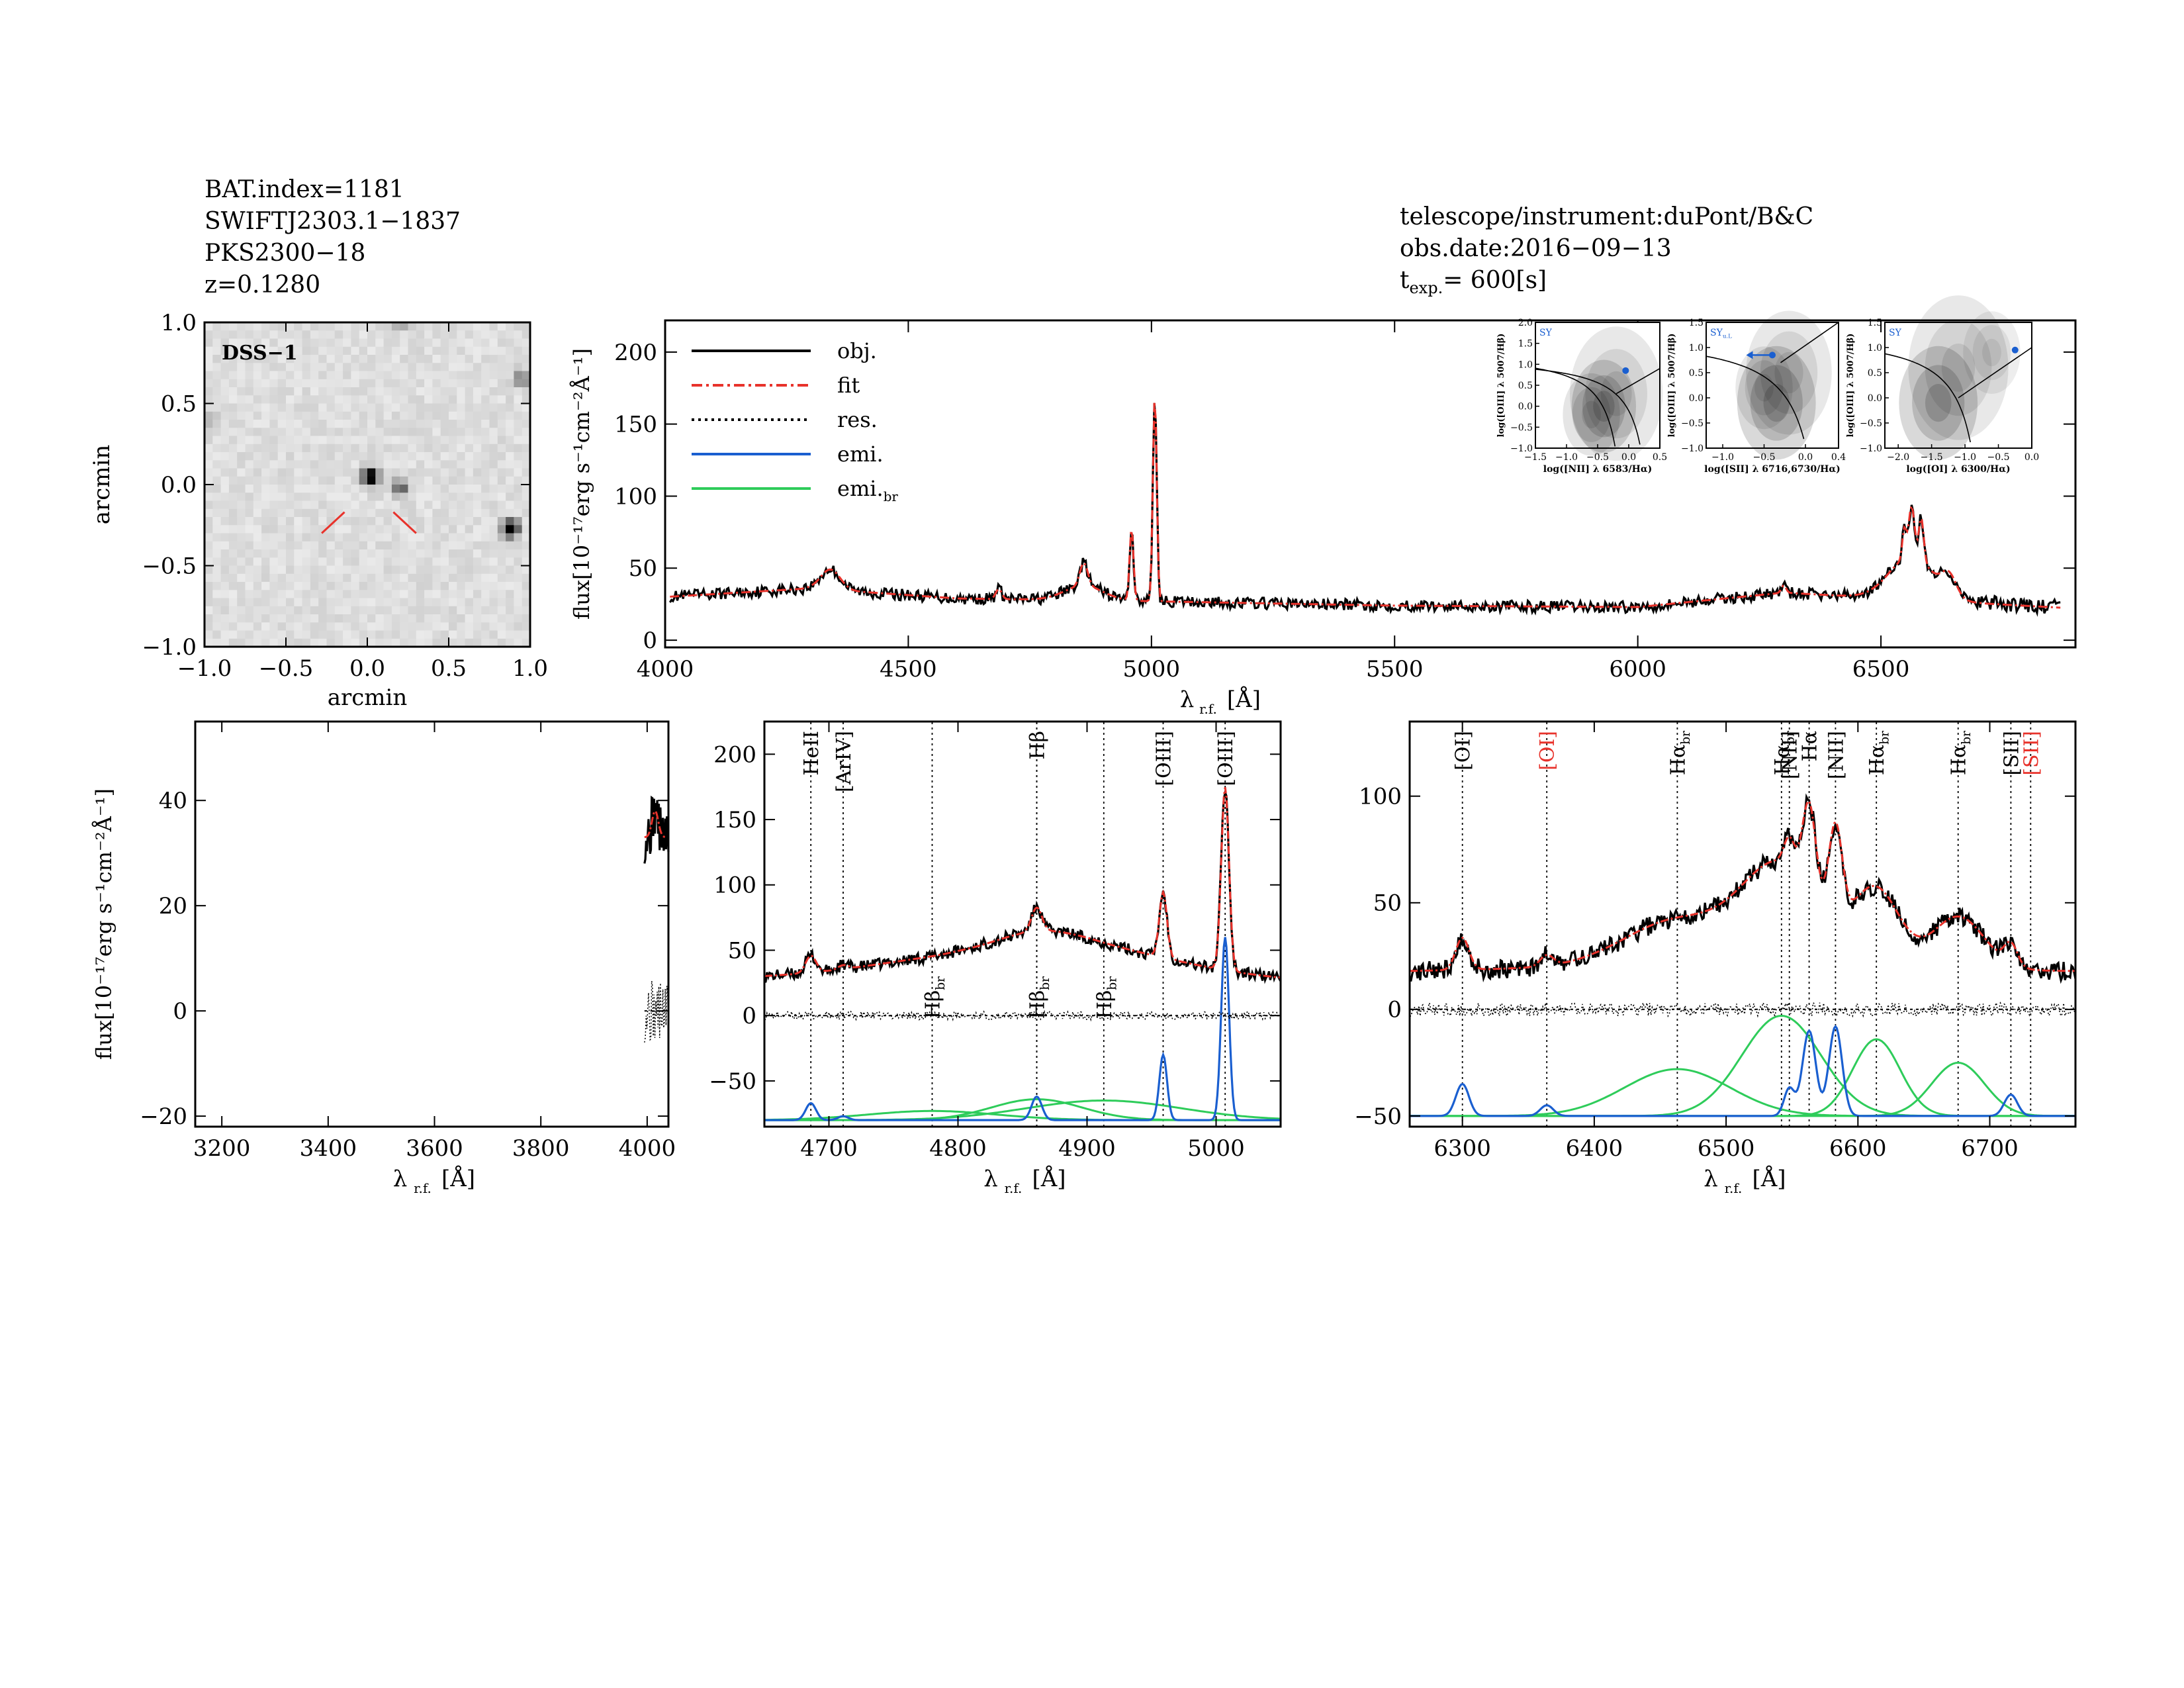  I want to click on x-tick-label: 6400, so click(1595, 1148).